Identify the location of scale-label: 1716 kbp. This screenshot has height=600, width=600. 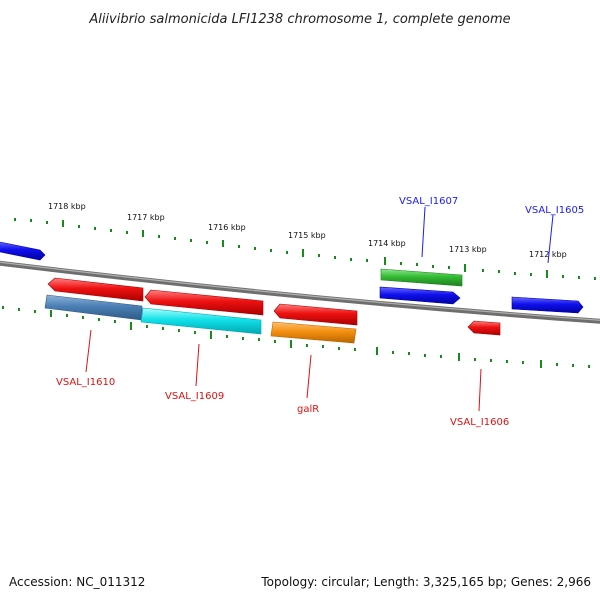
(227, 227).